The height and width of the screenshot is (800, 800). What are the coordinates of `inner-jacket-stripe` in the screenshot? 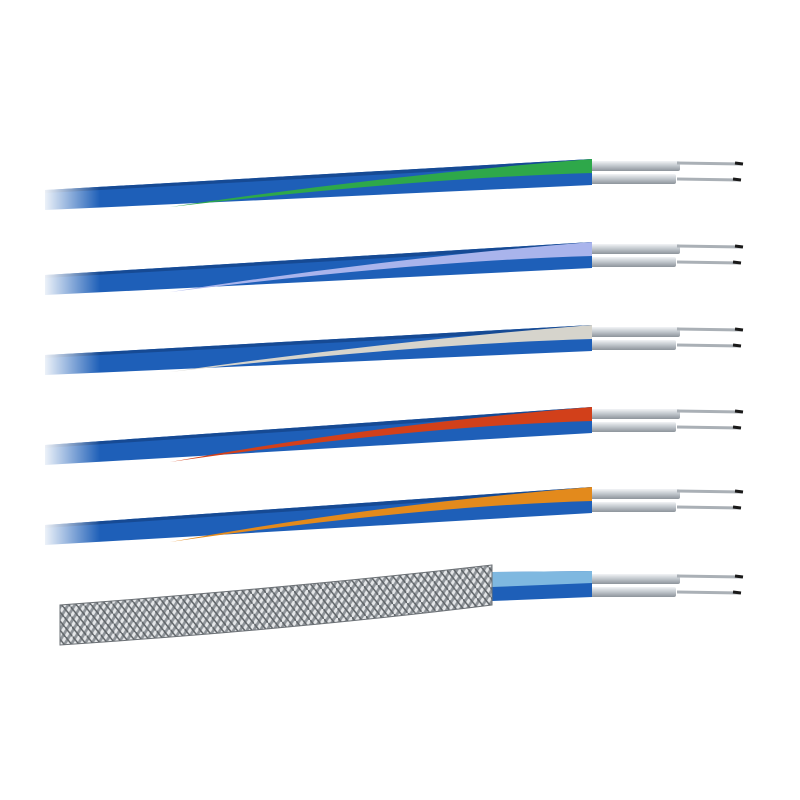 It's located at (542, 579).